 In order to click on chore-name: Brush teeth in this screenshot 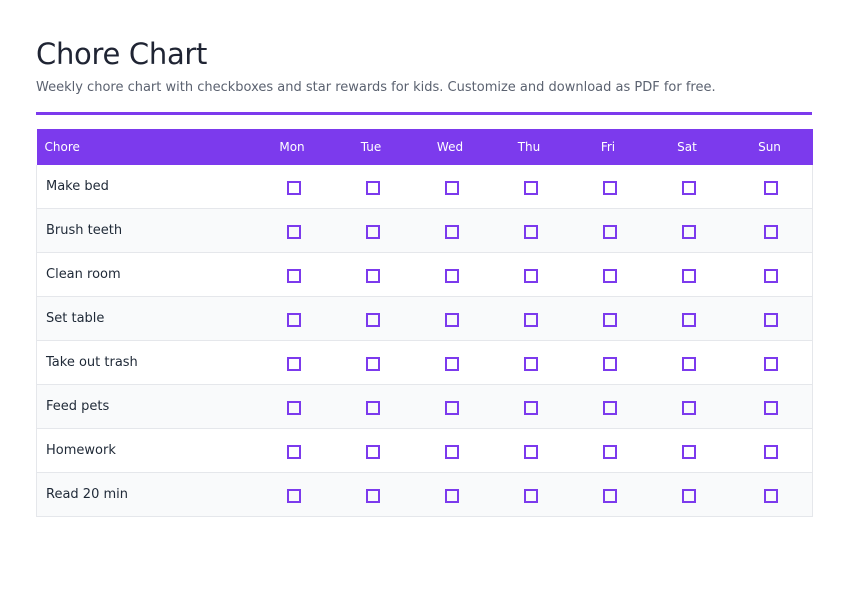, I will do `click(144, 230)`.